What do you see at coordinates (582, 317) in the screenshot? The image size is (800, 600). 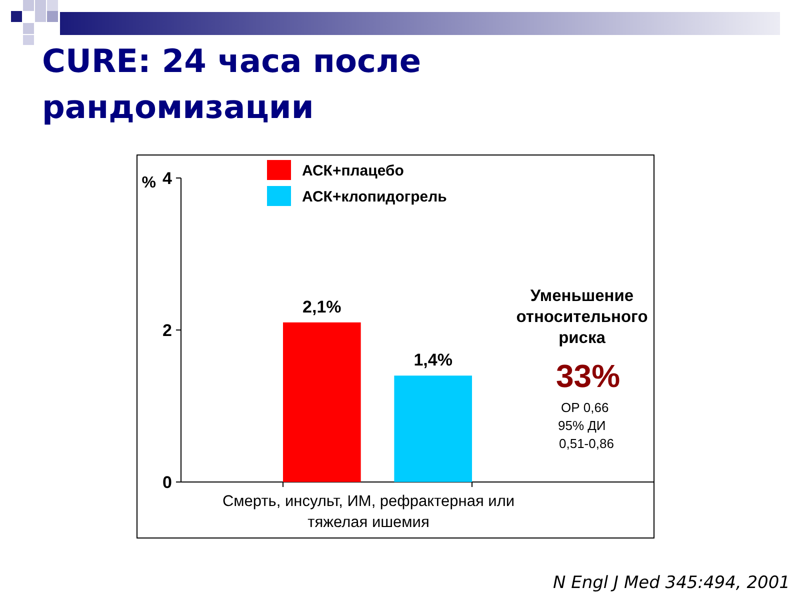 I see `annotation: Уменьшение относительного риска` at bounding box center [582, 317].